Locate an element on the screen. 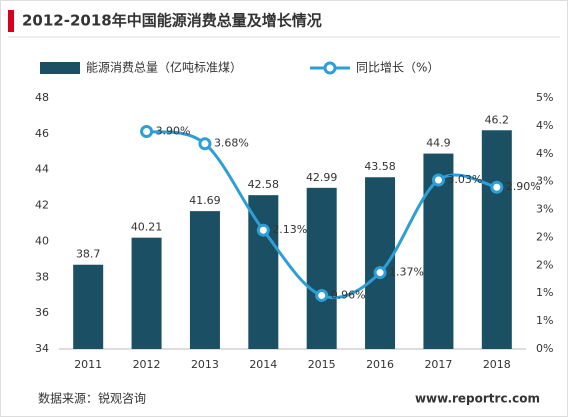 The height and width of the screenshot is (417, 568). bar-label: 40.21 is located at coordinates (147, 227).